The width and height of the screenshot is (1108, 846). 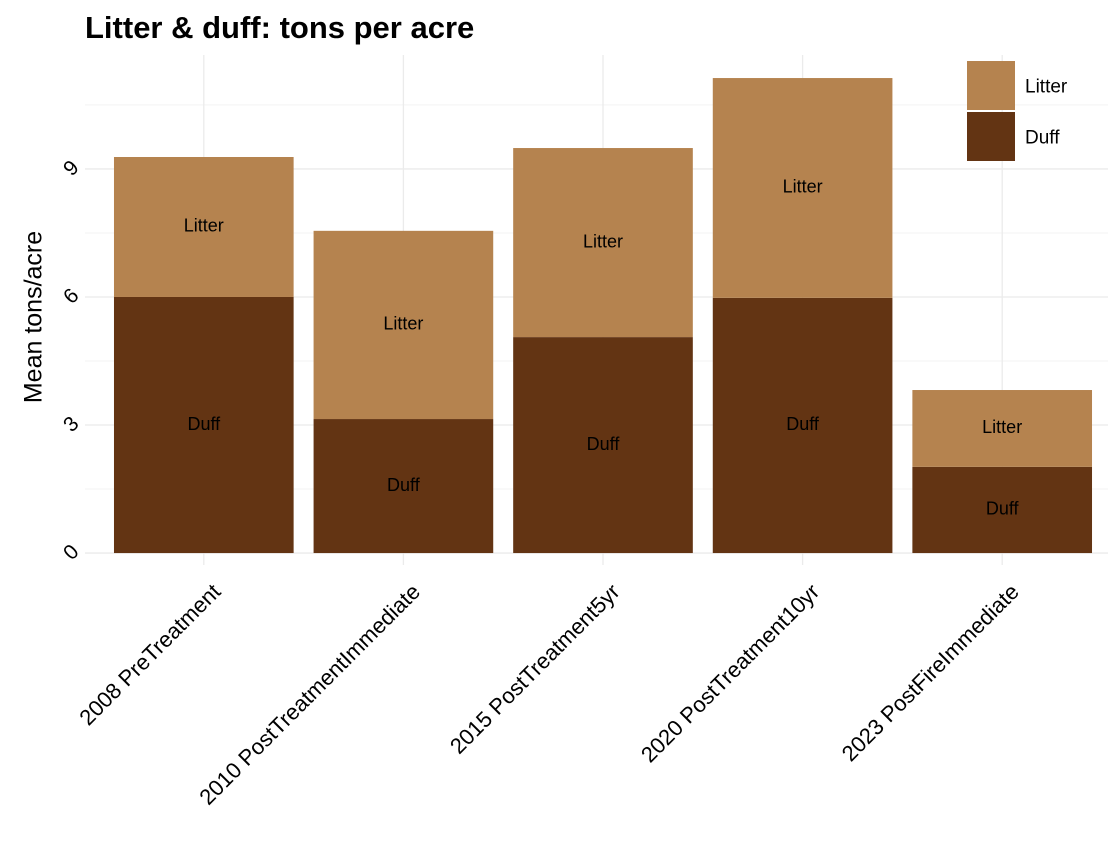 I want to click on y-tick-label: 3, so click(x=71, y=424).